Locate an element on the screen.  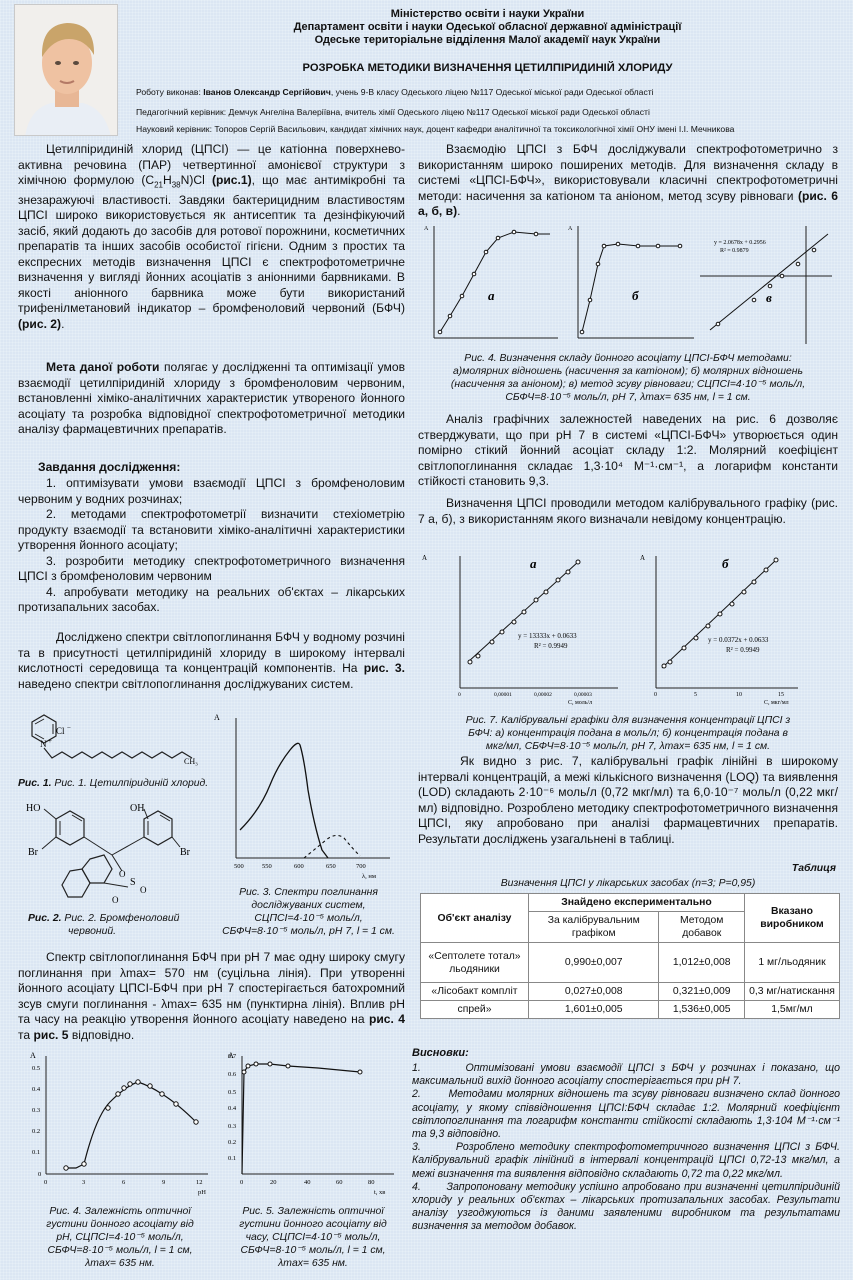
svg-text: 0.5 is located at coordinates (36, 1068).